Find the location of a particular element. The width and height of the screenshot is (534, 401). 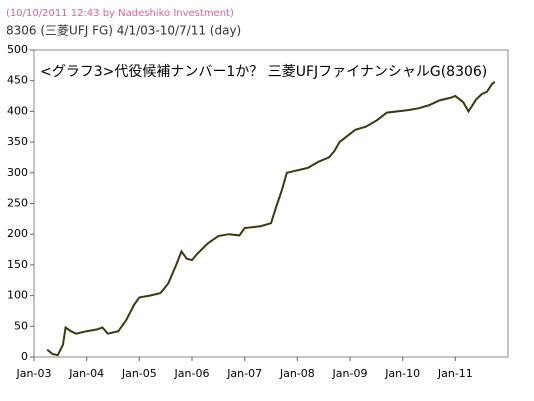

x-tick-label: Jan-07 is located at coordinates (244, 373).